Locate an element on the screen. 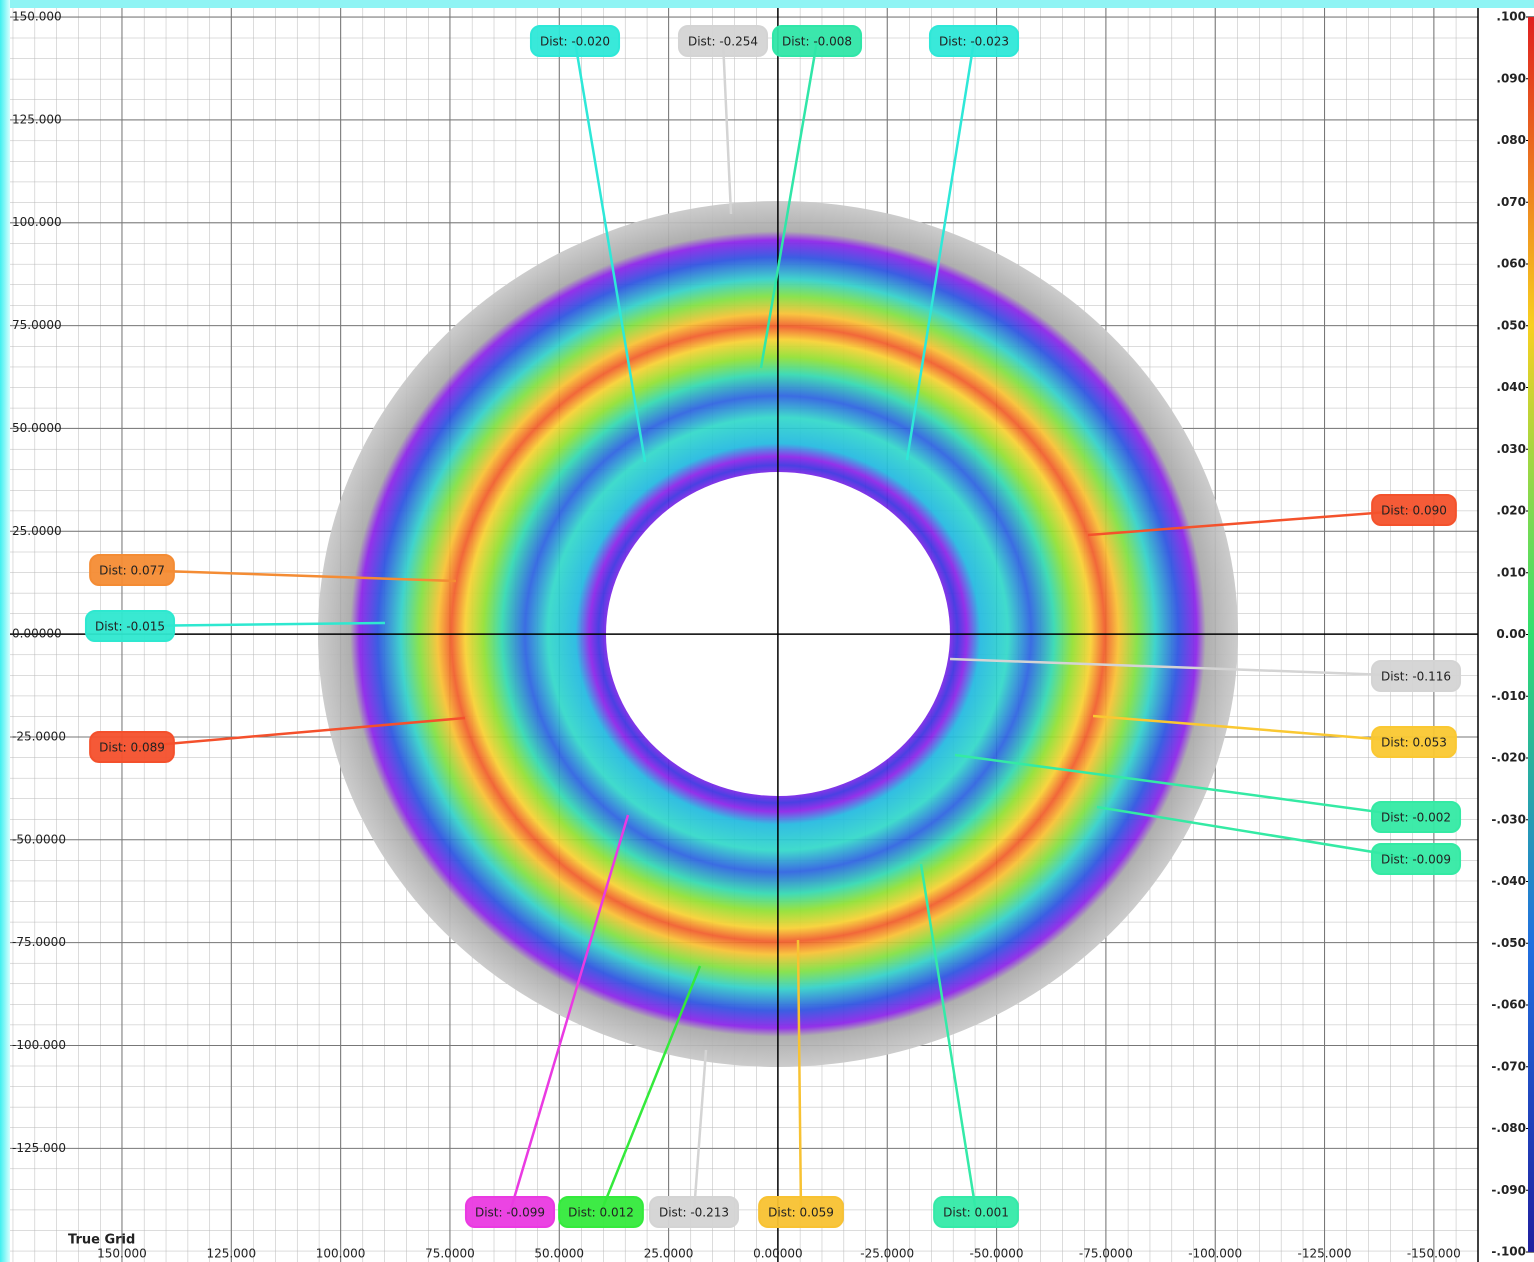 The width and height of the screenshot is (1534, 1262). colorbar-tick-label: -.070 is located at coordinates (1508, 1066).